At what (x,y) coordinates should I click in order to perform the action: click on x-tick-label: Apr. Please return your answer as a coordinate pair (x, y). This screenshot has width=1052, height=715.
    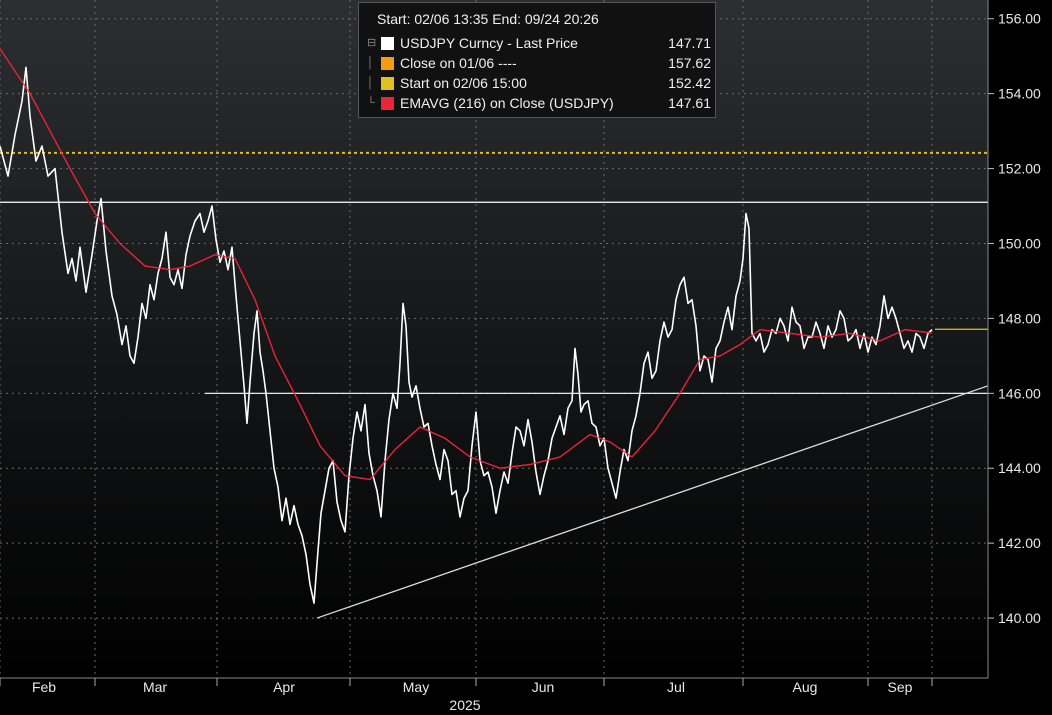
    Looking at the image, I should click on (284, 687).